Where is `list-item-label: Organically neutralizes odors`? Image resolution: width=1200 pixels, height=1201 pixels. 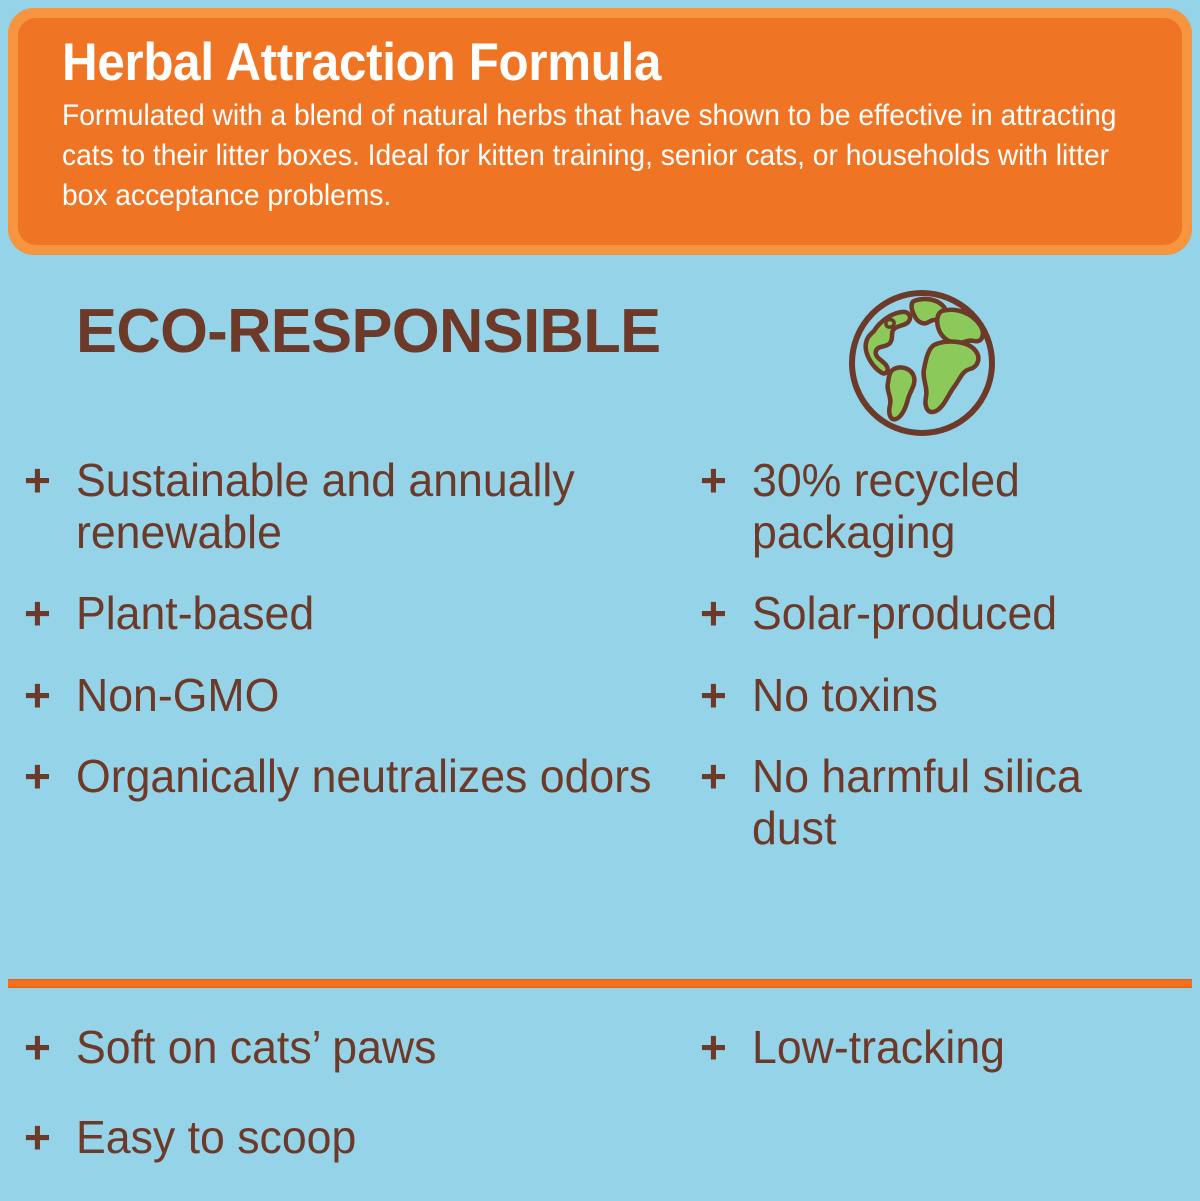
list-item-label: Organically neutralizes odors is located at coordinates (364, 776).